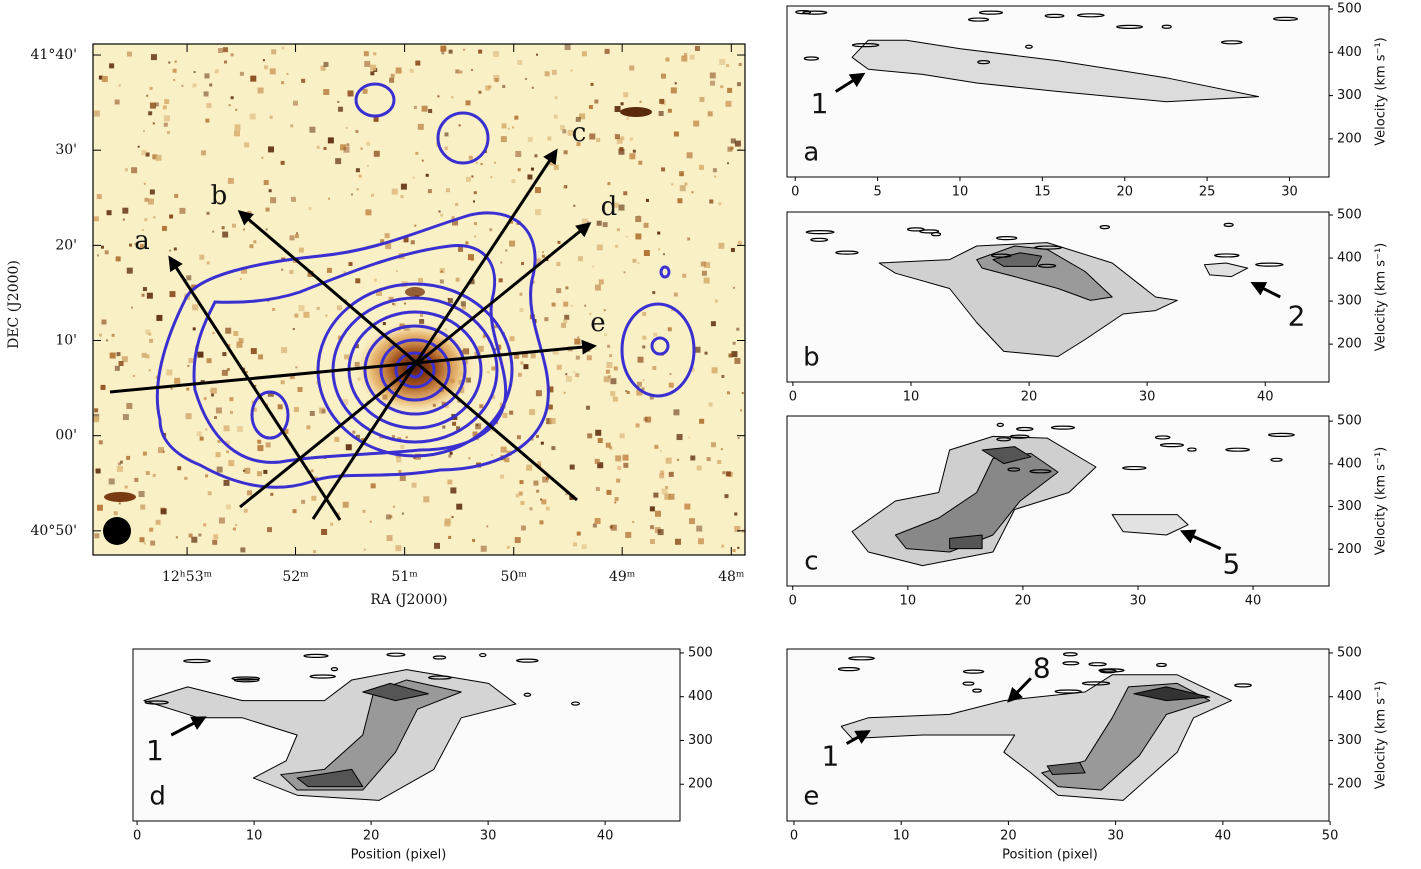 Image resolution: width=1421 pixels, height=869 pixels. What do you see at coordinates (1349, 138) in the screenshot?
I see `y-tick-label: 200` at bounding box center [1349, 138].